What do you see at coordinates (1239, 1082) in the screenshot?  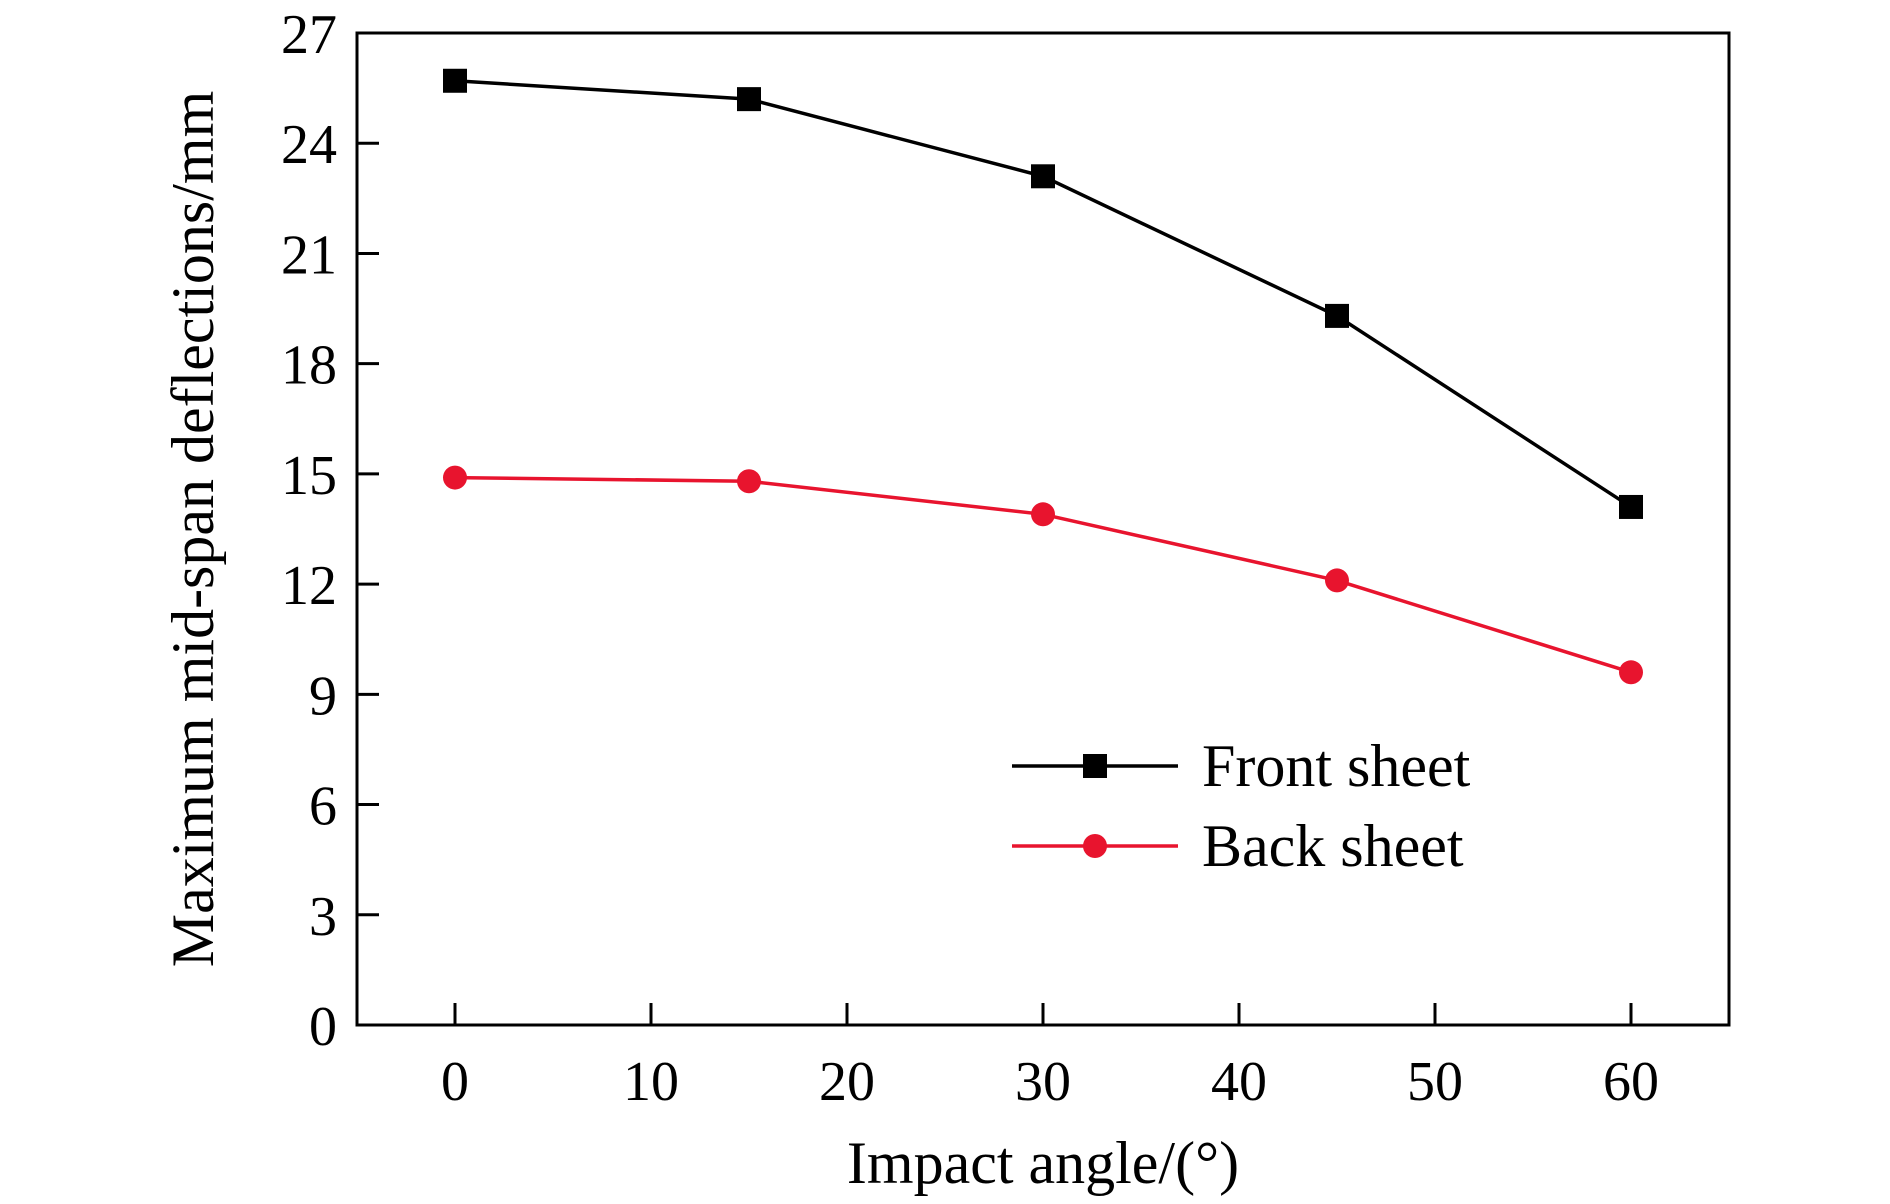 I see `x-tick-label: 40` at bounding box center [1239, 1082].